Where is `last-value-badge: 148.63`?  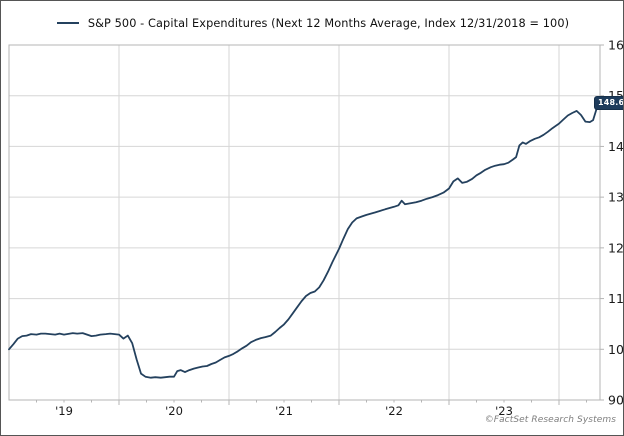
last-value-badge: 148.63 is located at coordinates (609, 102).